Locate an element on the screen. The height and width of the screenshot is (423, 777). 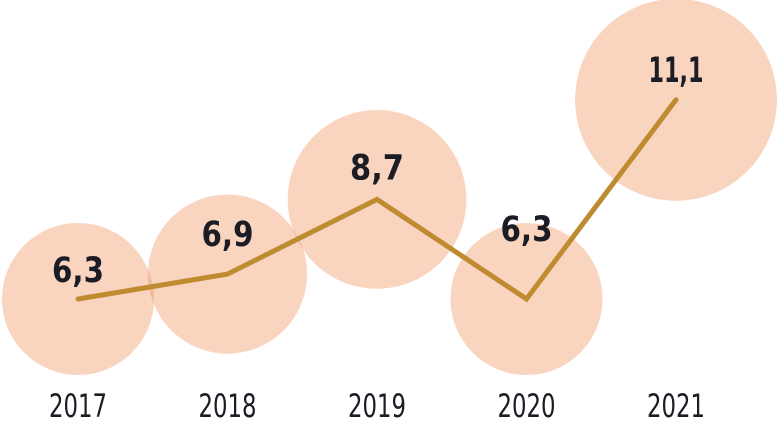
value-label-2020: 6,3 is located at coordinates (527, 230).